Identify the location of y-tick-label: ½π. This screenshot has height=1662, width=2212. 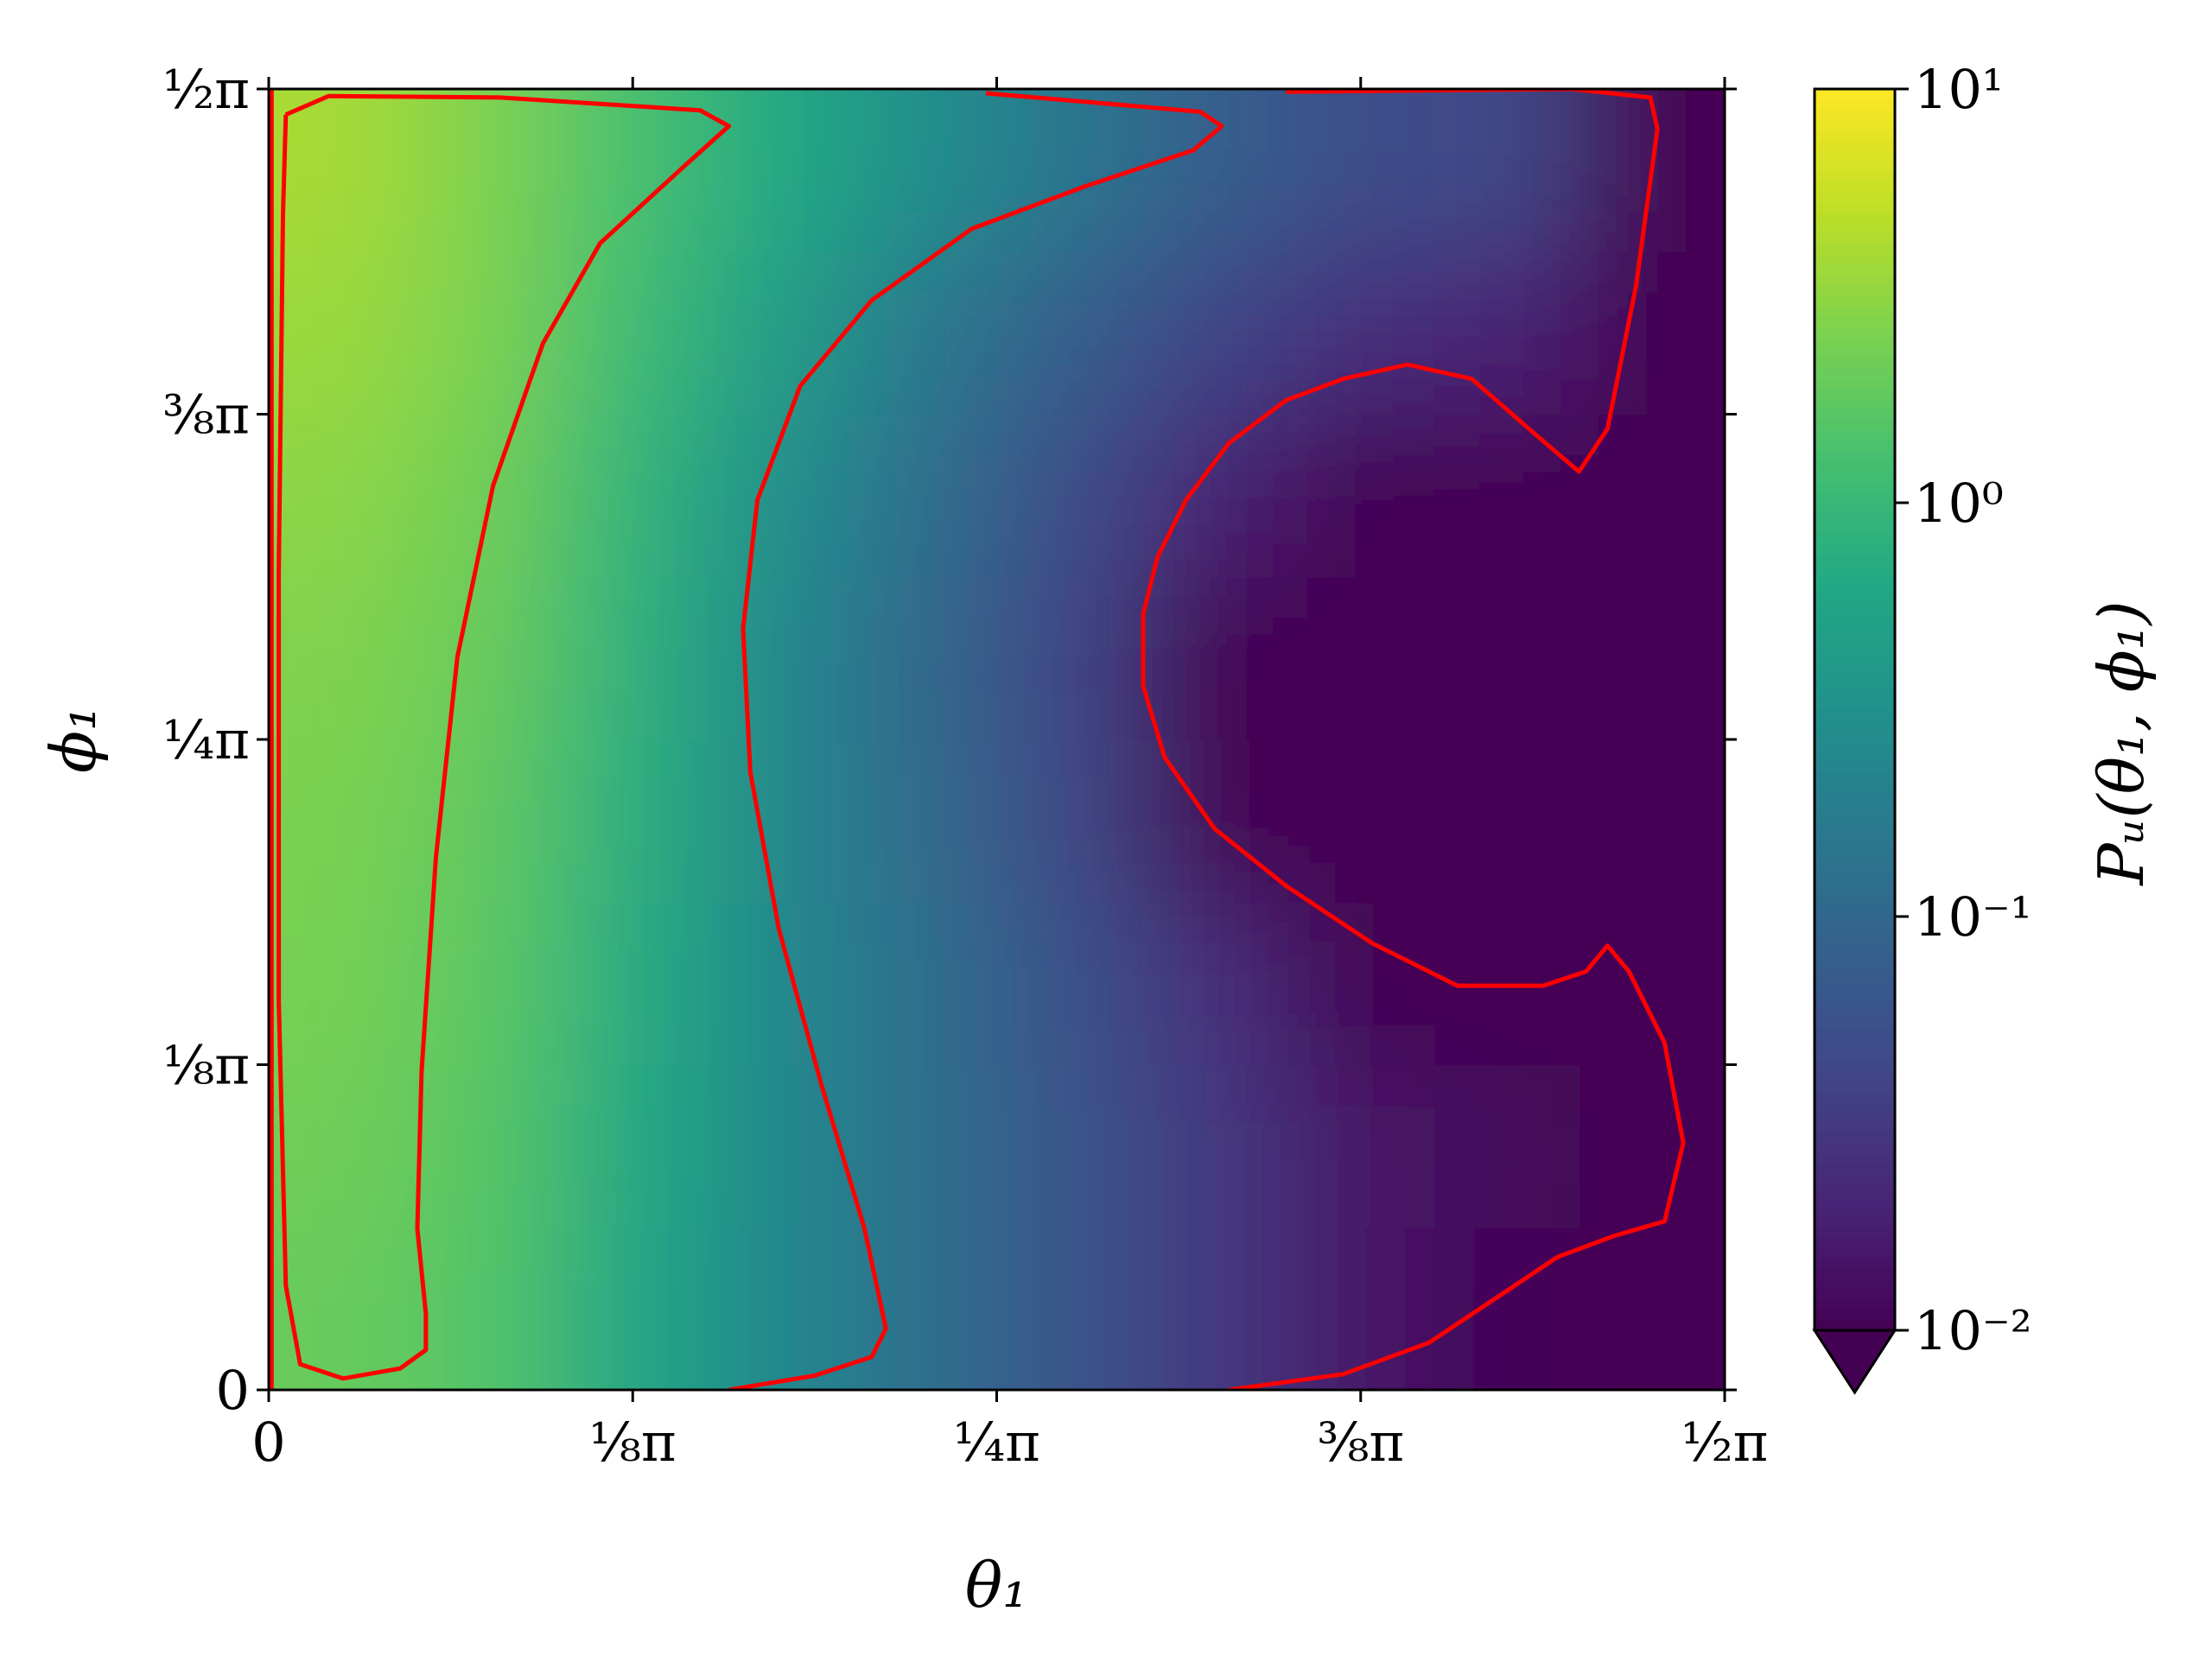
(206, 89).